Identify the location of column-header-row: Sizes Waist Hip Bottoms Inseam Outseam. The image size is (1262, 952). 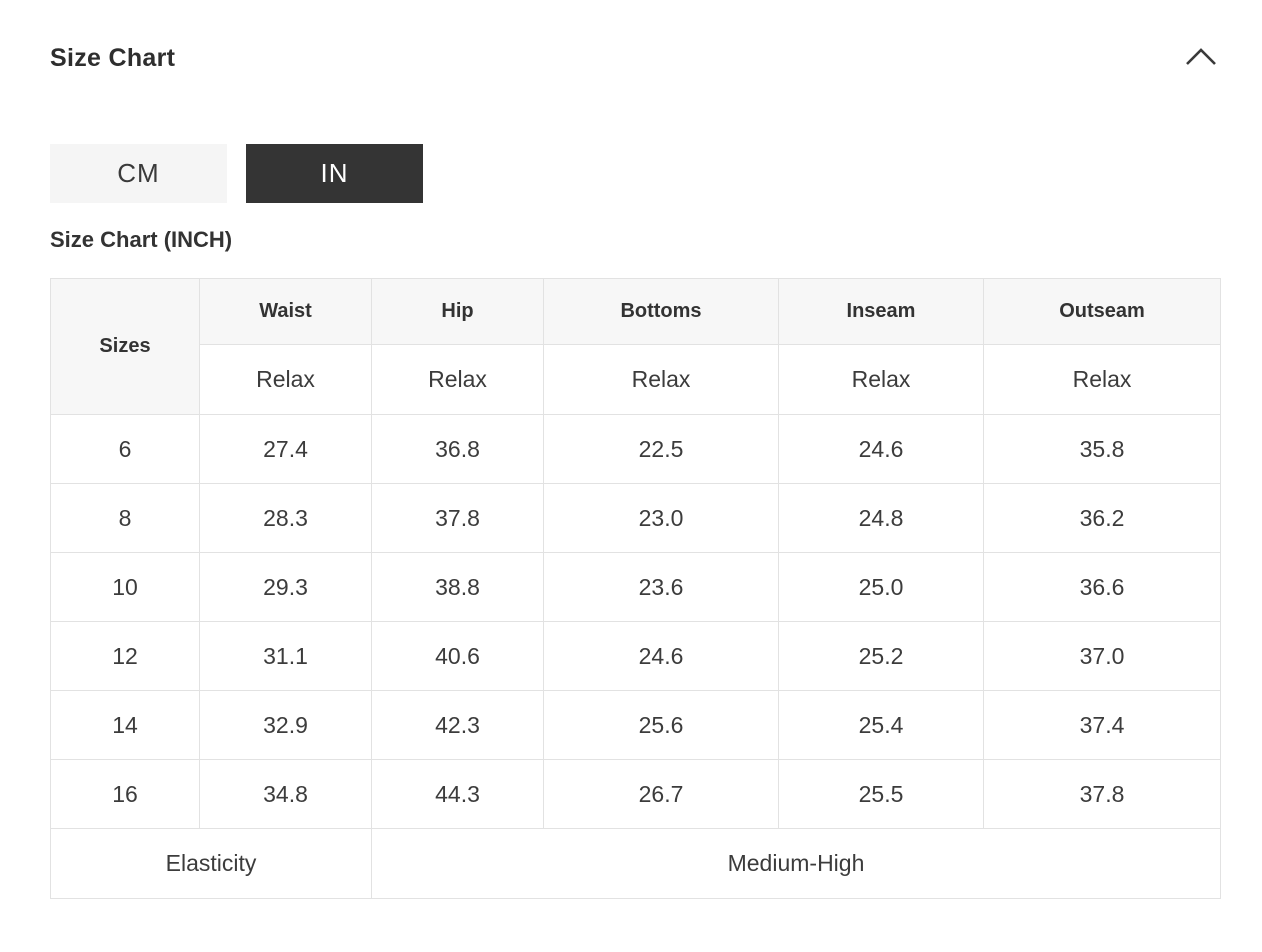
(635, 346).